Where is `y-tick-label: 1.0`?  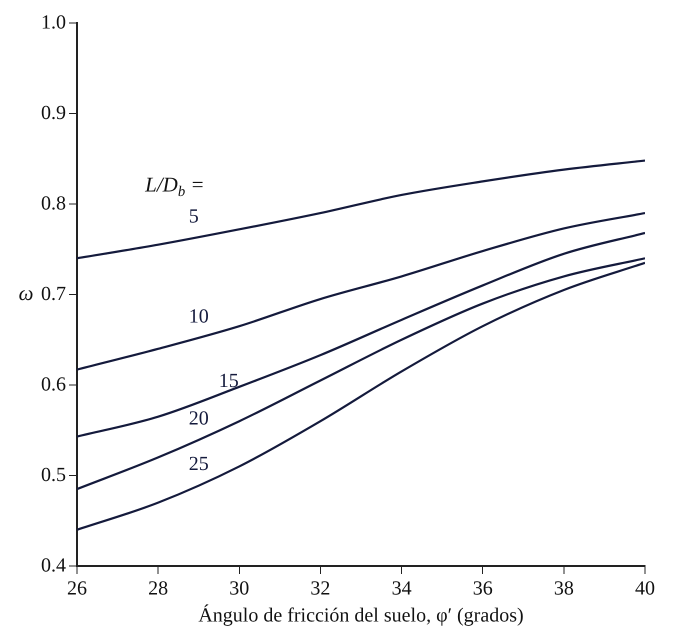
y-tick-label: 1.0 is located at coordinates (53, 22).